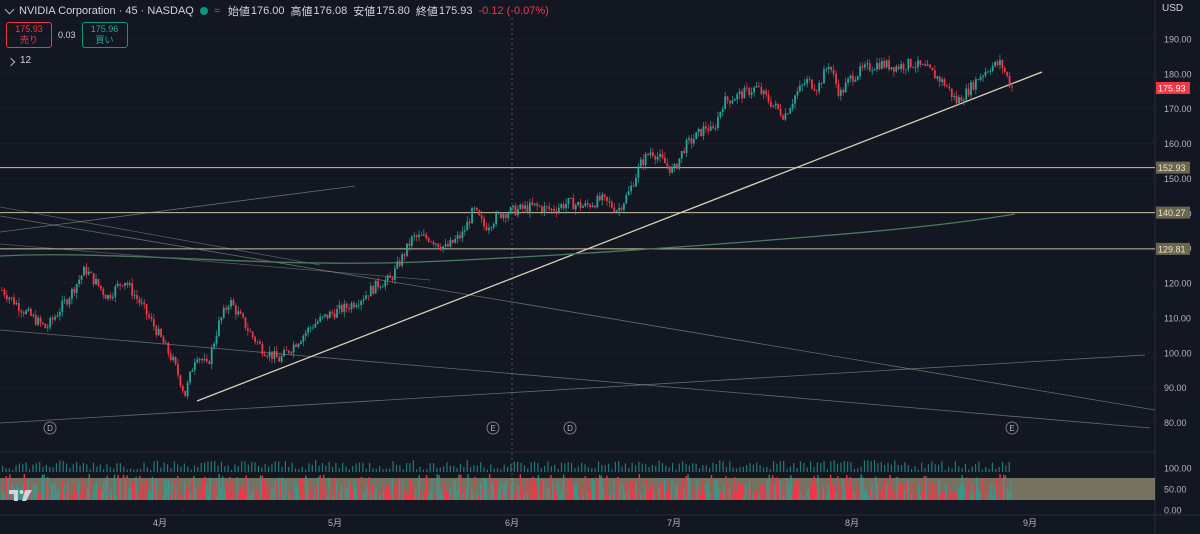 The width and height of the screenshot is (1200, 534). Describe the element at coordinates (1011, 428) in the screenshot. I see `event-marker-label: E` at that location.